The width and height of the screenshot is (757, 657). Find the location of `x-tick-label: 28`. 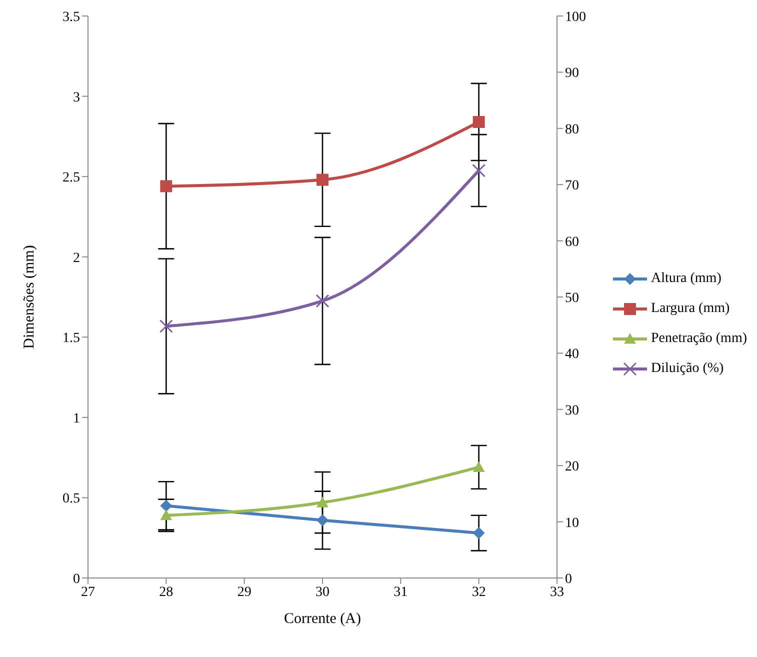

x-tick-label: 28 is located at coordinates (166, 592).